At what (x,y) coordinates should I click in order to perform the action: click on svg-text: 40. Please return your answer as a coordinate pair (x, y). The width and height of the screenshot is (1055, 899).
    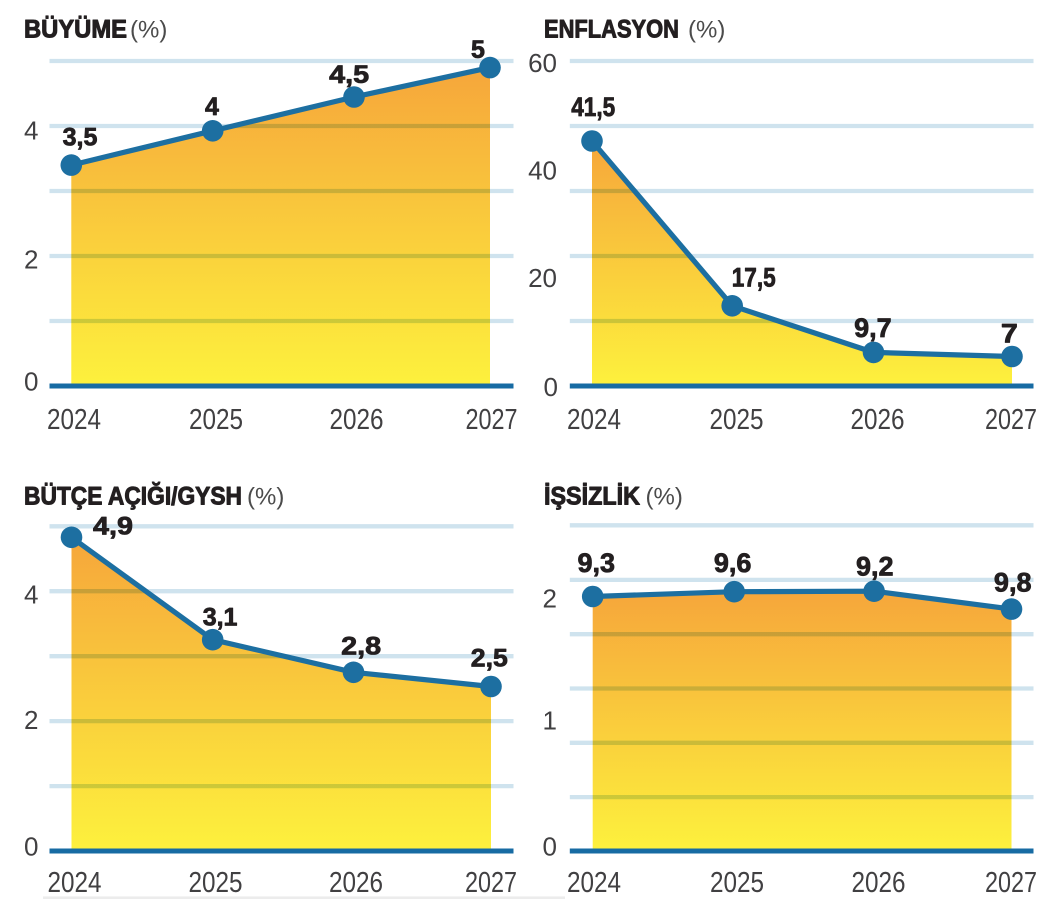
    Looking at the image, I should click on (542, 171).